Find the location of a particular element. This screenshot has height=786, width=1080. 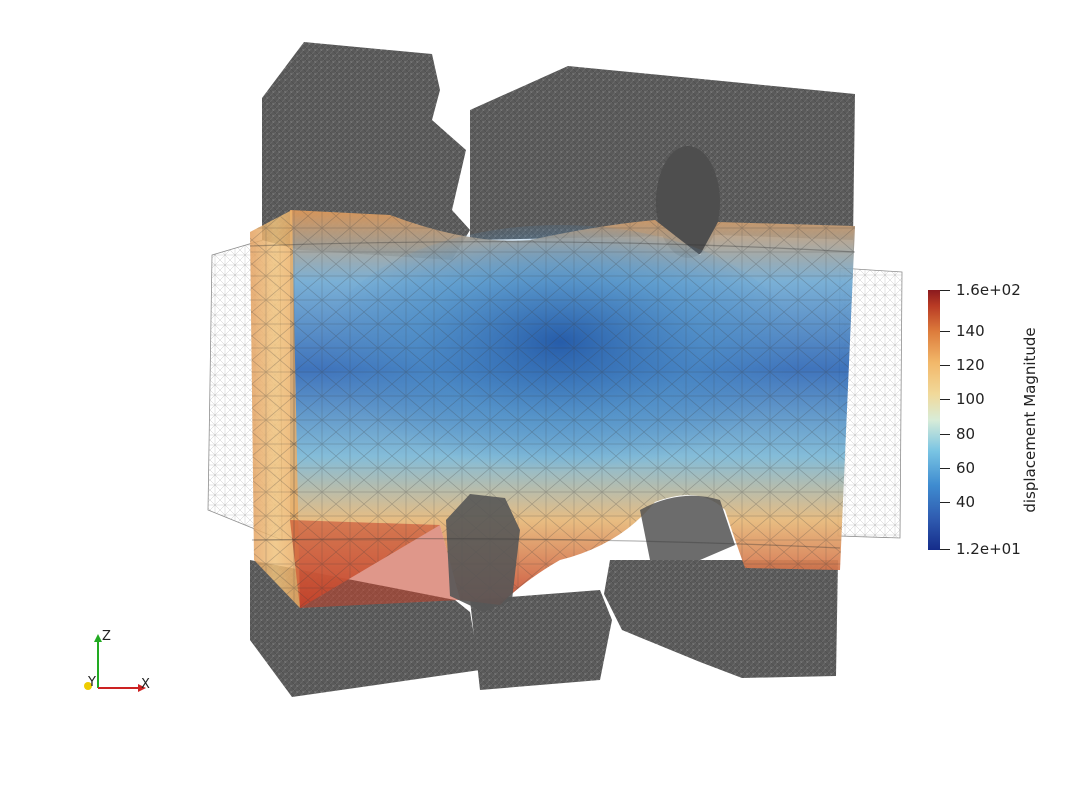

colorbar is located at coordinates (934, 420).